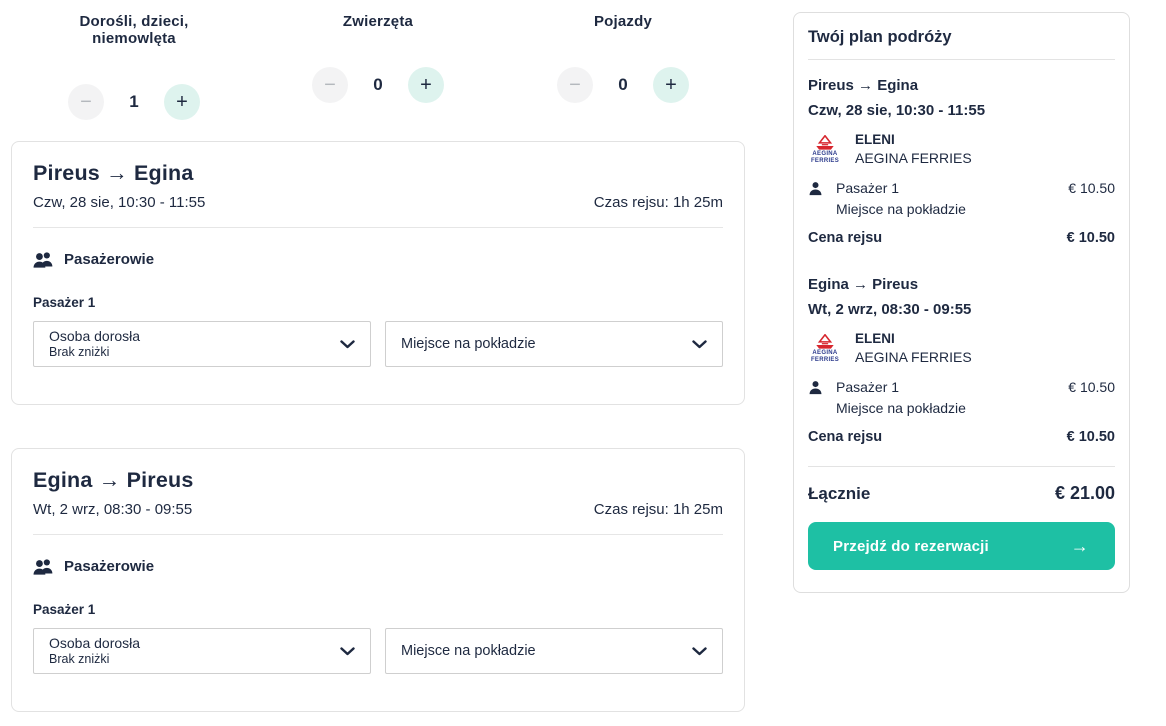  I want to click on counter-label-vehicles: Pojazdy, so click(623, 21).